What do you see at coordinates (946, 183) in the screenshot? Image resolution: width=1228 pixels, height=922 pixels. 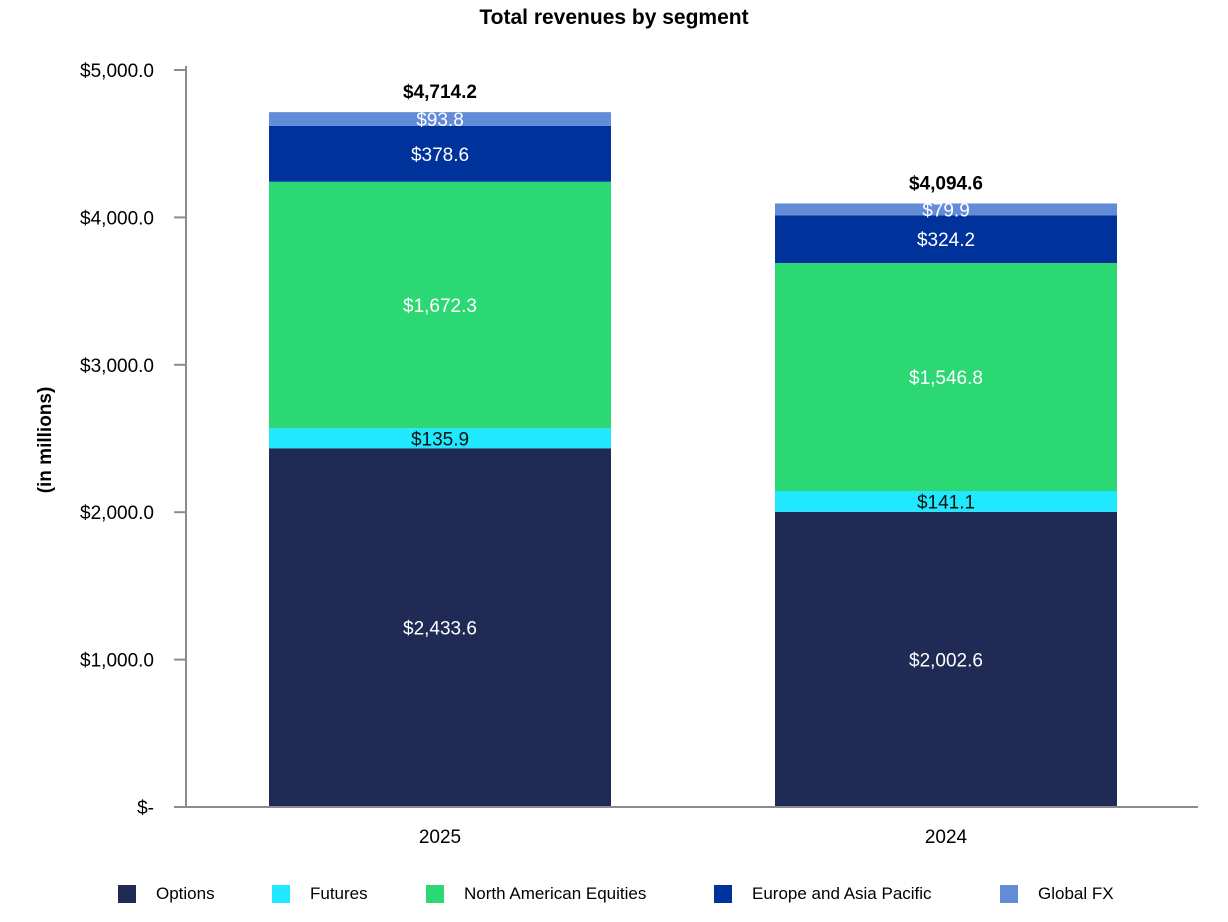 I see `total-label: $4,094.6` at bounding box center [946, 183].